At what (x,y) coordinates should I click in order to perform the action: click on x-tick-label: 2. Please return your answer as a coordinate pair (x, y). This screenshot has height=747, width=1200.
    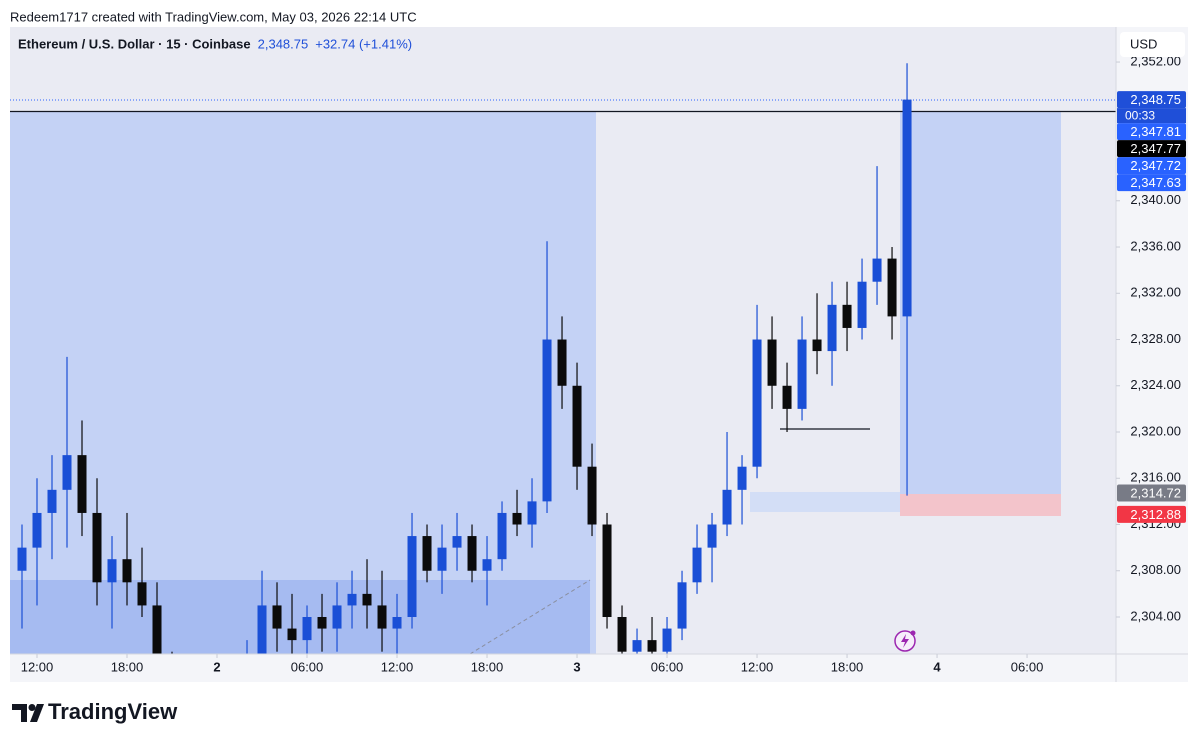
    Looking at the image, I should click on (216, 666).